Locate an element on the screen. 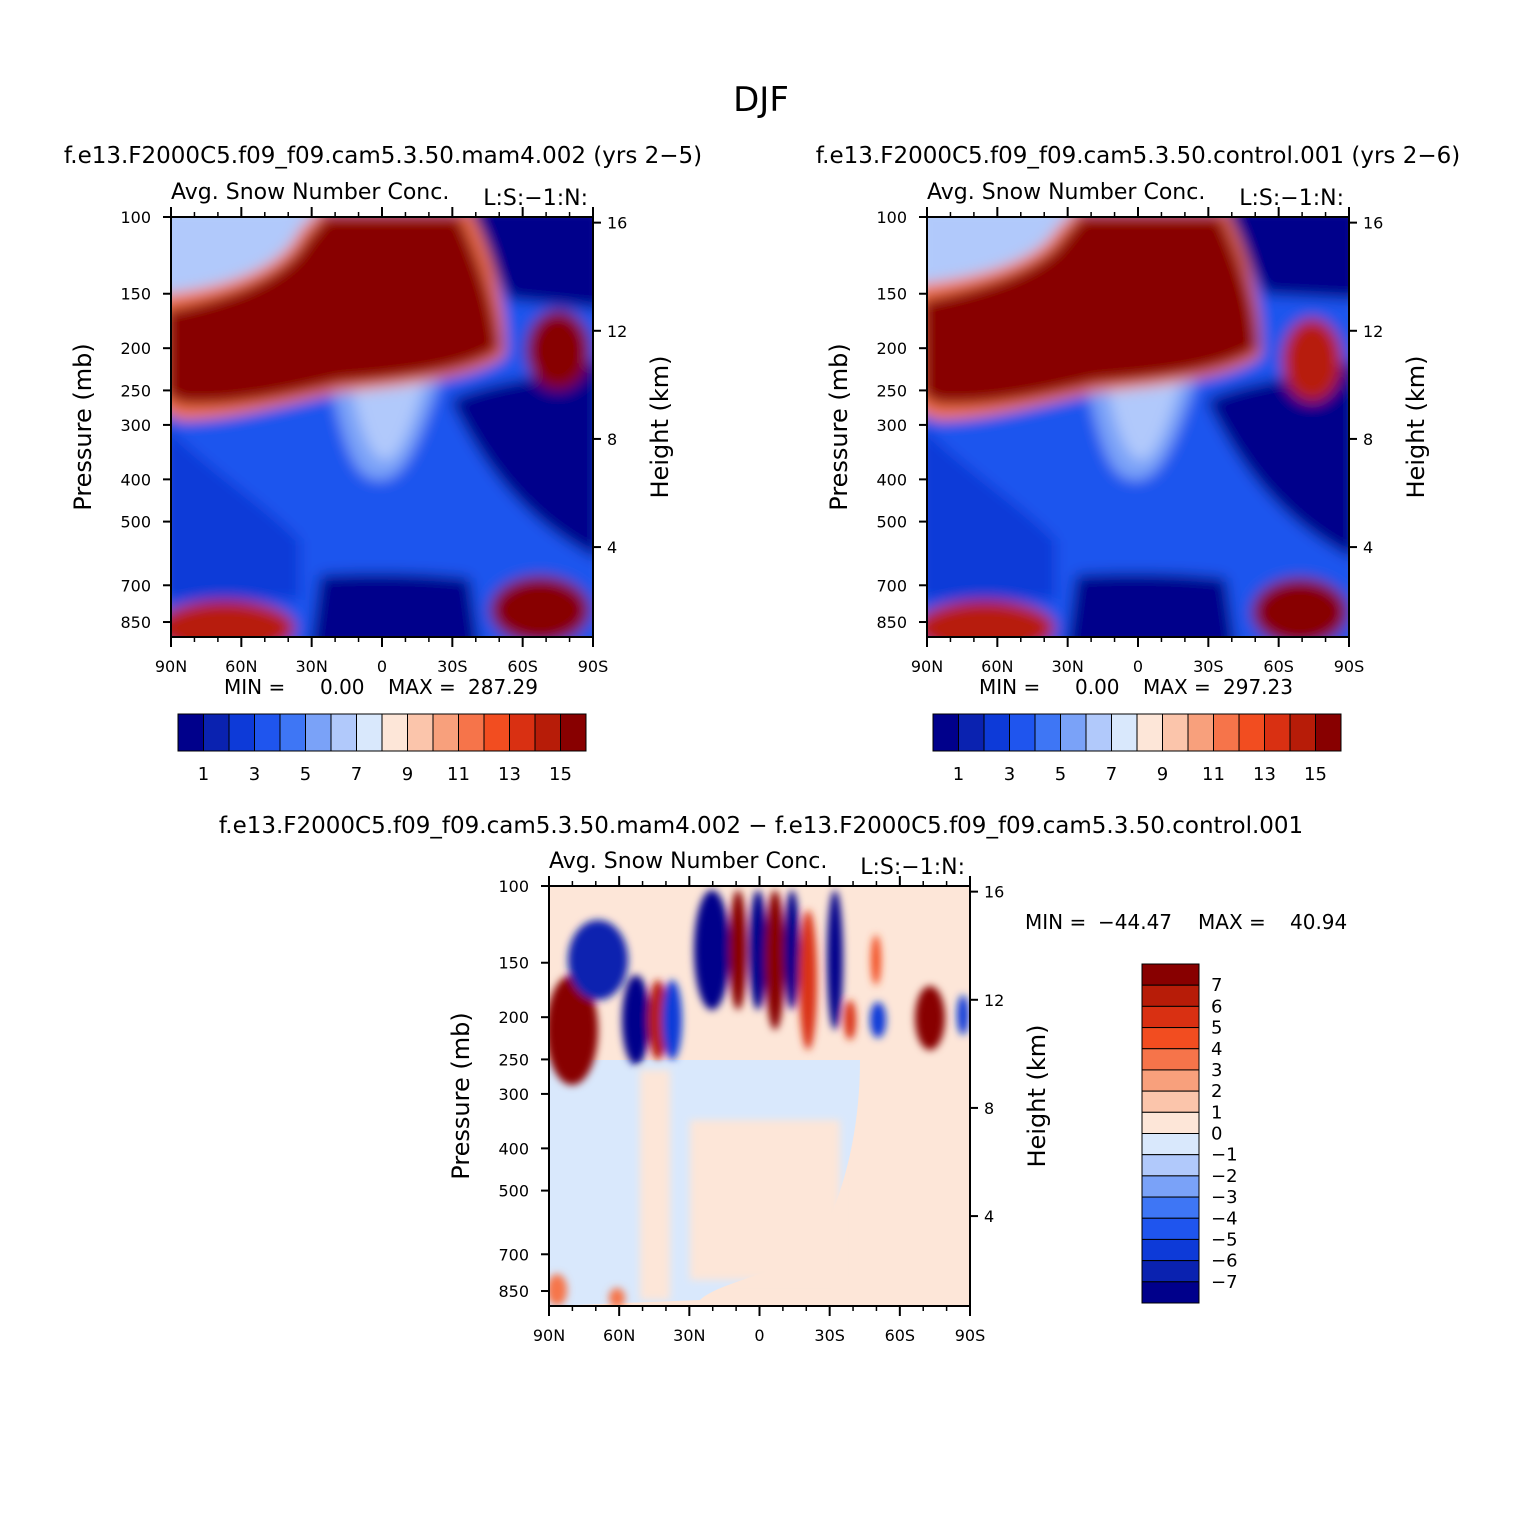  panel-b-colorbar: 1 3 5 7 9 11 13 15 is located at coordinates (1137, 749).